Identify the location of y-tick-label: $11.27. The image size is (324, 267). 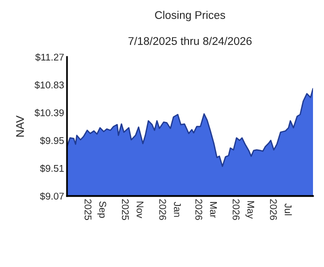
(49, 57).